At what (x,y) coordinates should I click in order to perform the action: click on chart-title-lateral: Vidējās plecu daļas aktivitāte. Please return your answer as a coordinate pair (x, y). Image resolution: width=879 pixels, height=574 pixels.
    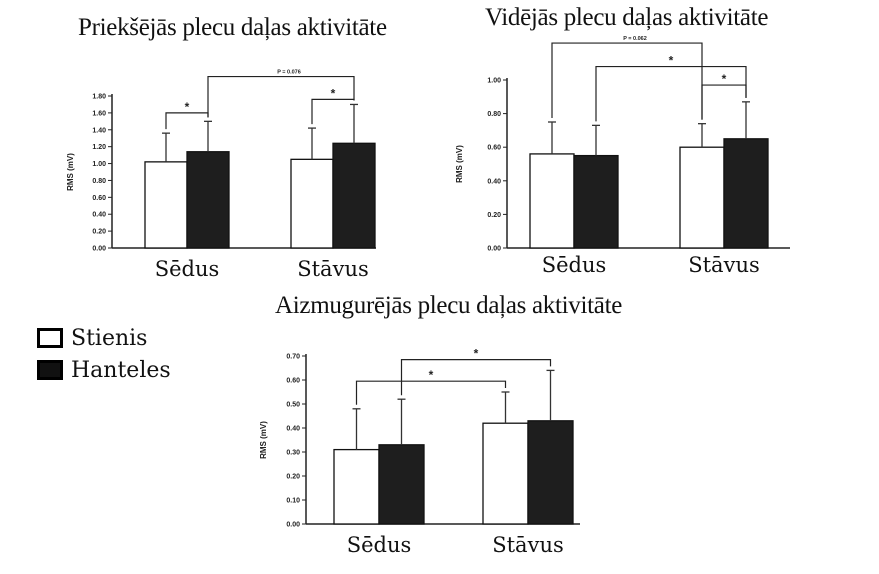
    Looking at the image, I should click on (627, 17).